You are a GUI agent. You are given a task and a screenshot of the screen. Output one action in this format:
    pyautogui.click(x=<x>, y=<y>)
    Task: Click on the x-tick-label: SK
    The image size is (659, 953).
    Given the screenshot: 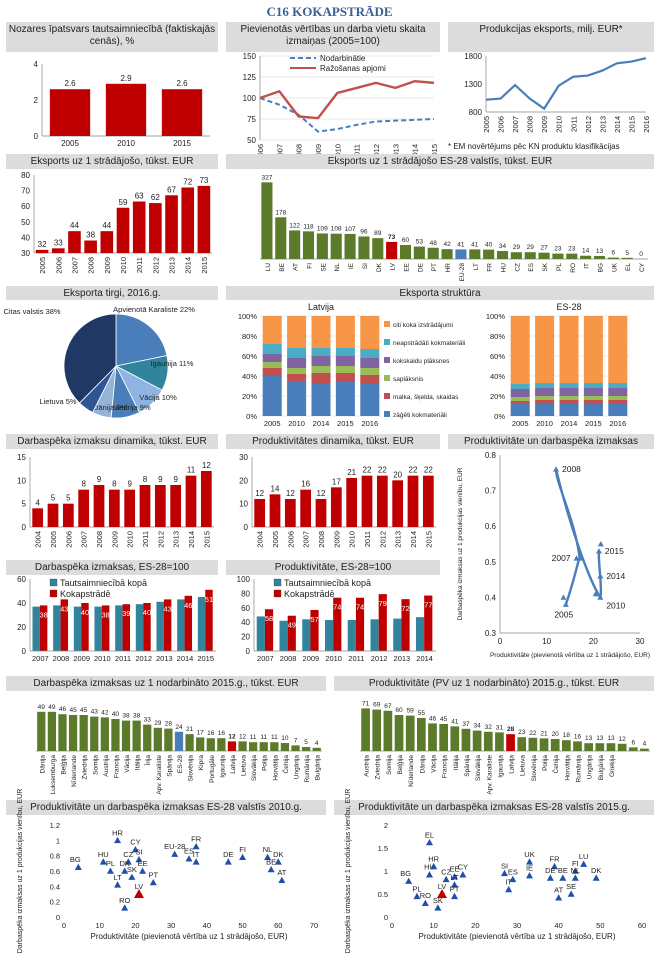 What is the action you would take?
    pyautogui.click(x=545, y=266)
    